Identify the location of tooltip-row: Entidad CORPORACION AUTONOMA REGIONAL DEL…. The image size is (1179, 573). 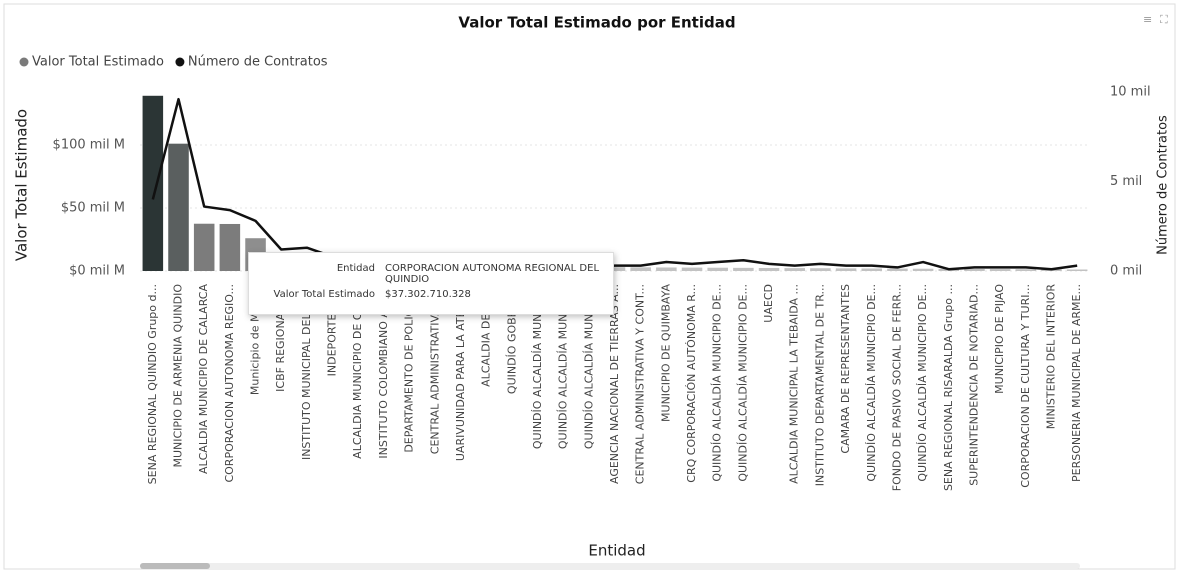
(431, 274).